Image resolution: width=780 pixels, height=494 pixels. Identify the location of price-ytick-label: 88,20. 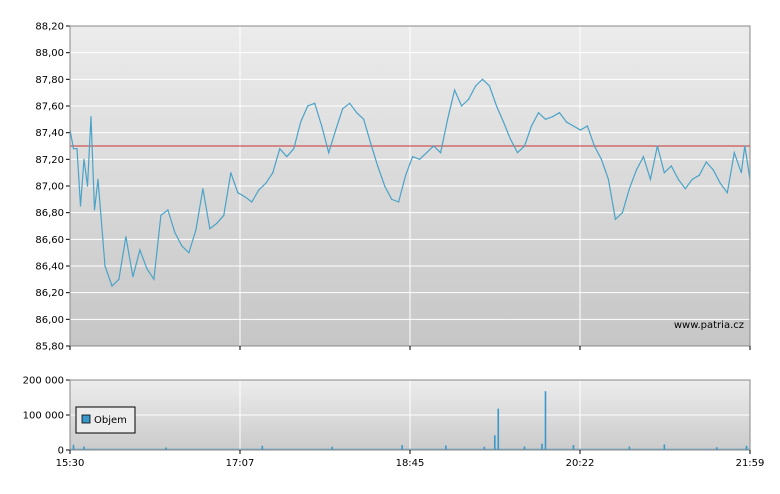
(49, 27).